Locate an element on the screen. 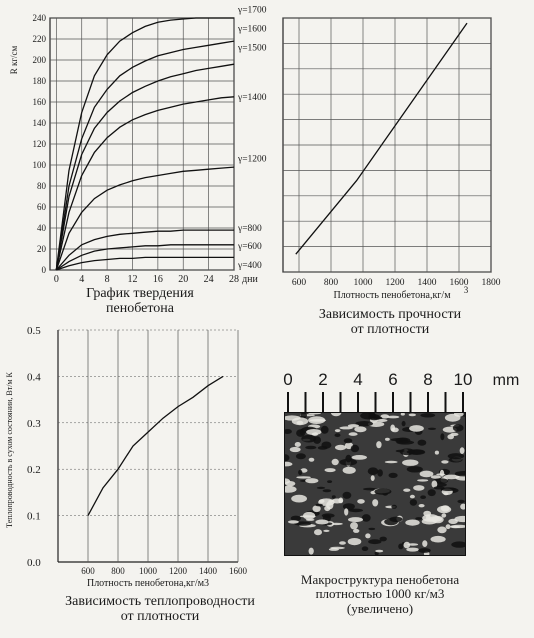  strength-caption-line1: Зависимость прочности is located at coordinates (390, 314).